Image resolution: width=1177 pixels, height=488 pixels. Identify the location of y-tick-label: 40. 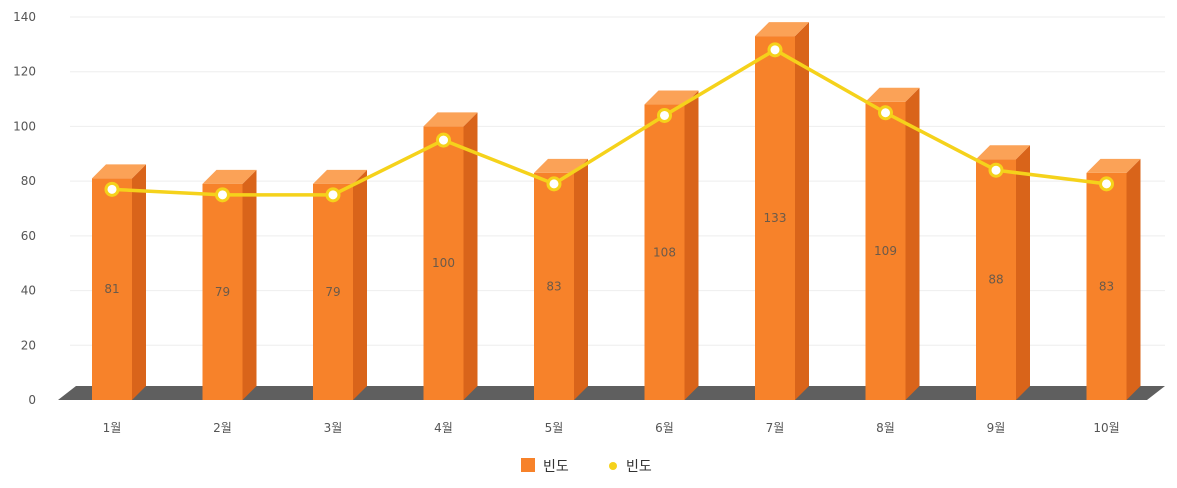
(28, 291).